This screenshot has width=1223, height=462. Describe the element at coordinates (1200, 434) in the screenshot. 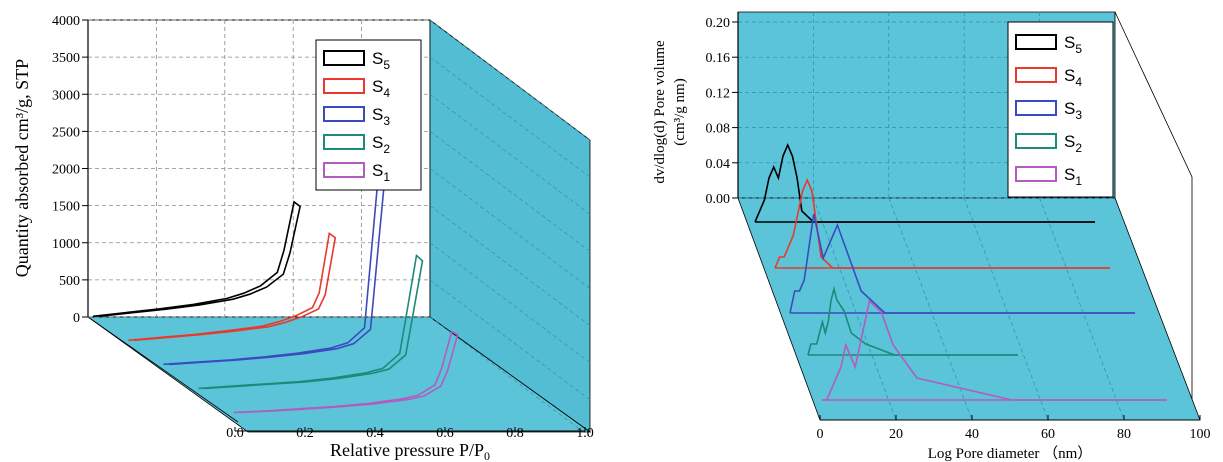

I see `x-tick-label: 100` at that location.